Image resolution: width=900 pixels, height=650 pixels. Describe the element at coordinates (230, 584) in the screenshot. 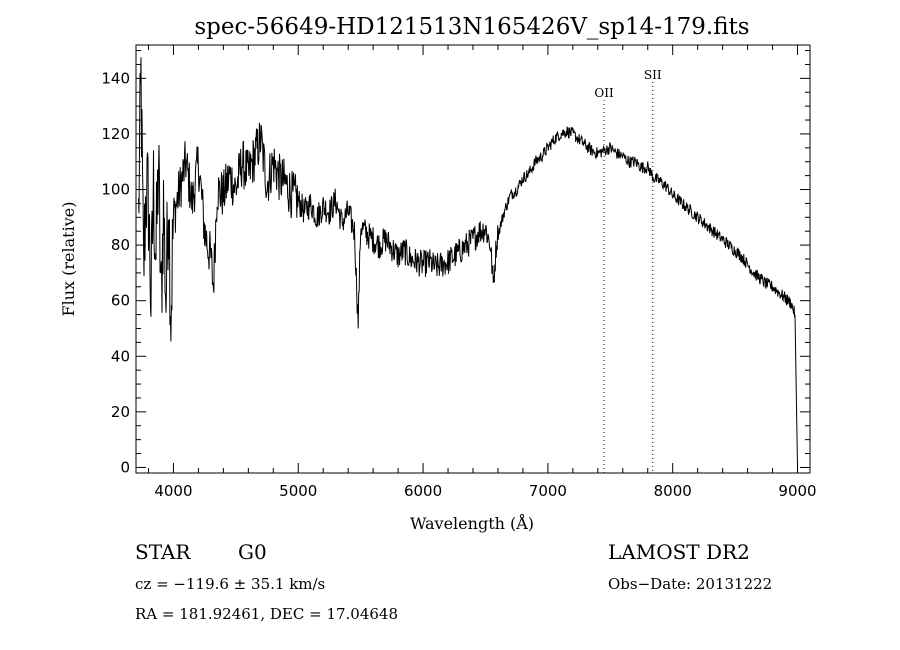

I see `redshift-readout: cz = −119.6 ± 35.1 km/s` at that location.